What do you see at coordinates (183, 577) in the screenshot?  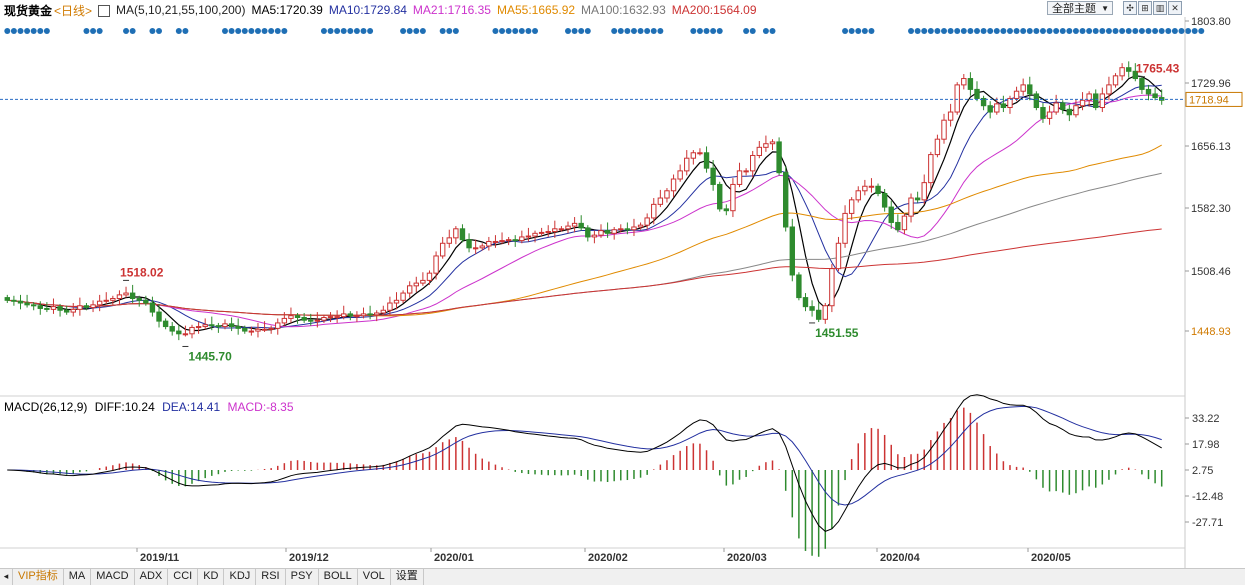 I see `indicator-tab: CCI` at bounding box center [183, 577].